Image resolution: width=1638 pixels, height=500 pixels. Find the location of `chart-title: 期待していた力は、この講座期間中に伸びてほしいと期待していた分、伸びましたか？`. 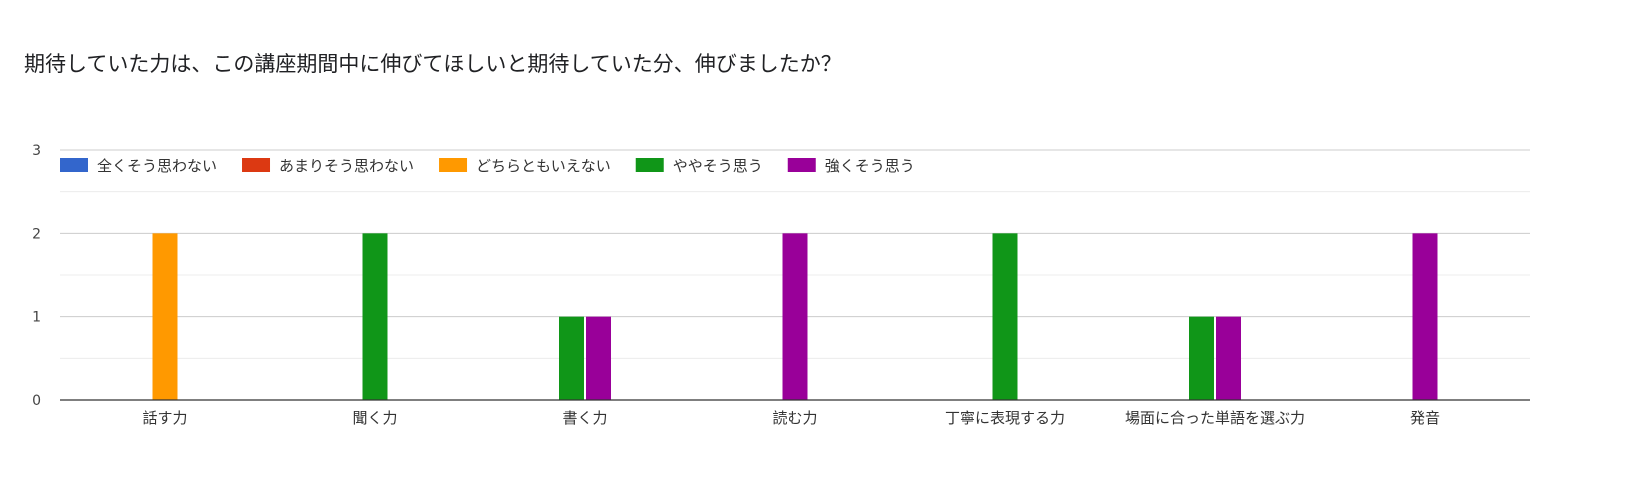

chart-title: 期待していた力は、この講座期間中に伸びてほしいと期待していた分、伸びましたか？ is located at coordinates (433, 64).